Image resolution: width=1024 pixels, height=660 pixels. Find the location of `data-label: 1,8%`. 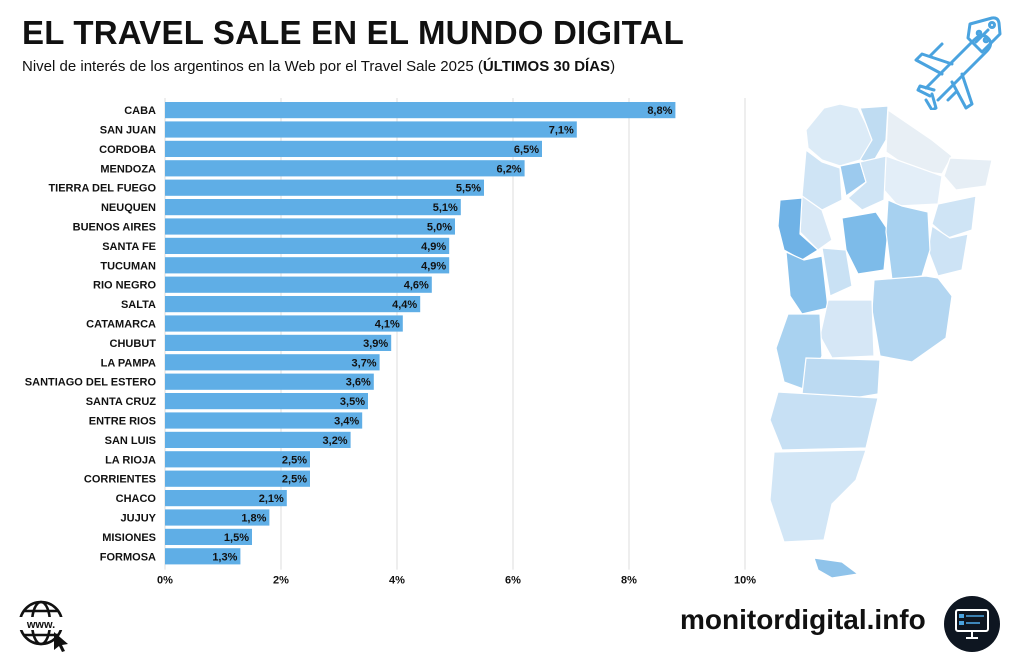

data-label: 1,8% is located at coordinates (253, 519).